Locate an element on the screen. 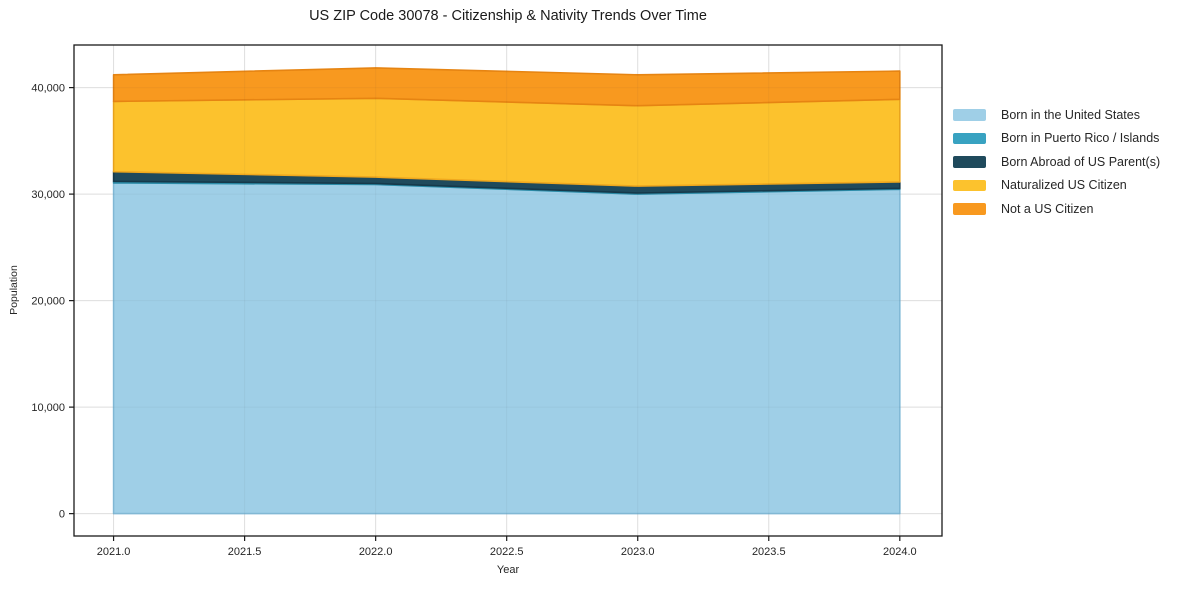  legend-item: Born in Puerto Rico / Islands is located at coordinates (1056, 139).